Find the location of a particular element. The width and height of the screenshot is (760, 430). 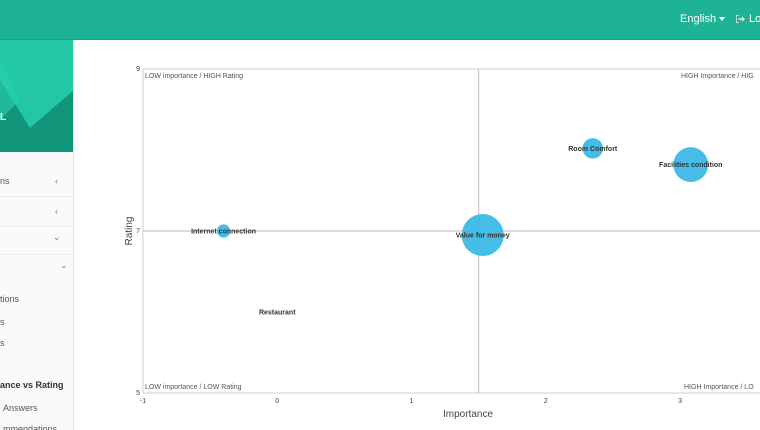

bubble-label: Room Comfort is located at coordinates (593, 149).